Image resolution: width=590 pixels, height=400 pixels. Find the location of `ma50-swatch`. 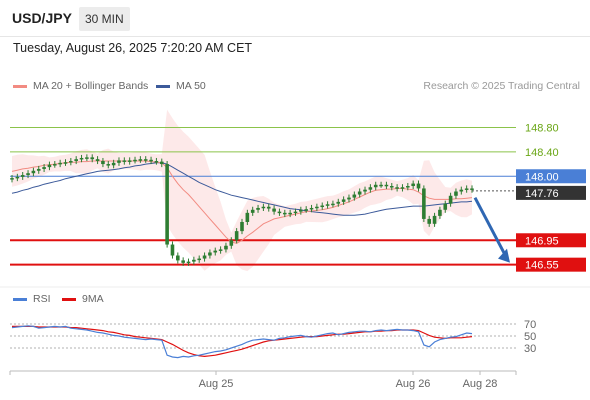

ma50-swatch is located at coordinates (163, 86).